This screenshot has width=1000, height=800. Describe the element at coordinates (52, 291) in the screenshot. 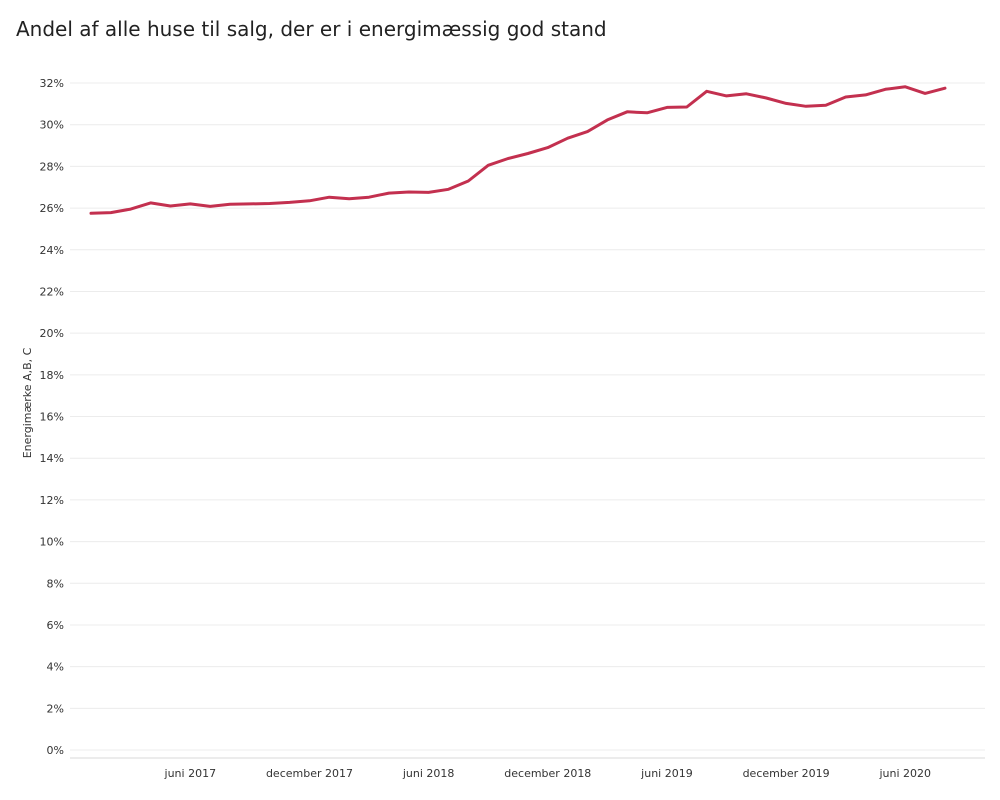

I see `y-tick-label: 22%` at that location.